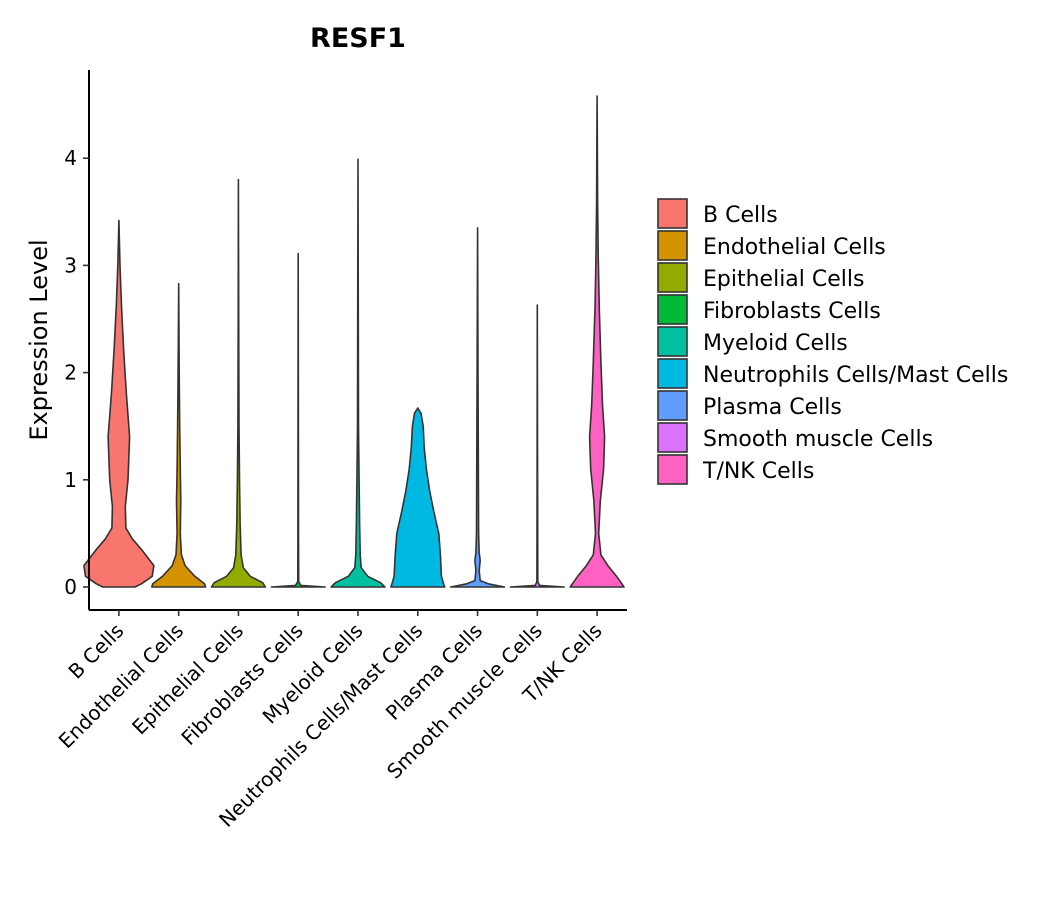 This screenshot has width=1057, height=900. I want to click on legend-label-t-nk-cells: T/NK Cells, so click(758, 471).